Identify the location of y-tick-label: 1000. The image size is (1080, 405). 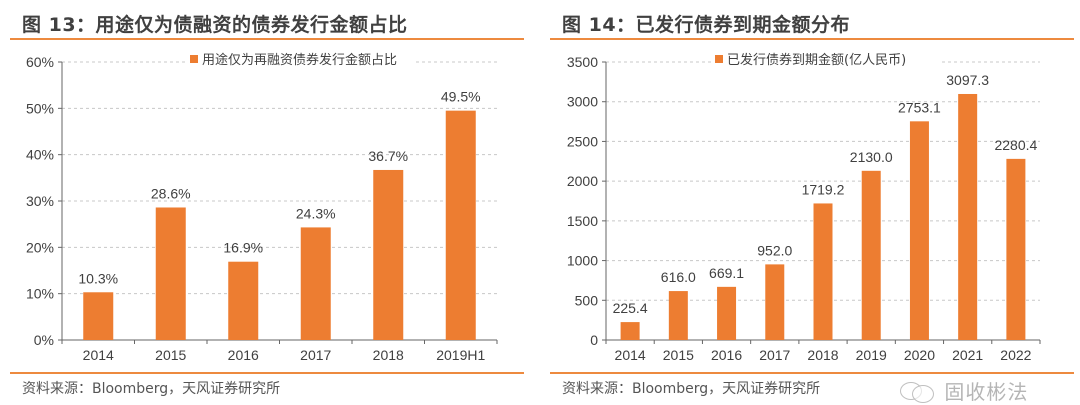
(582, 261).